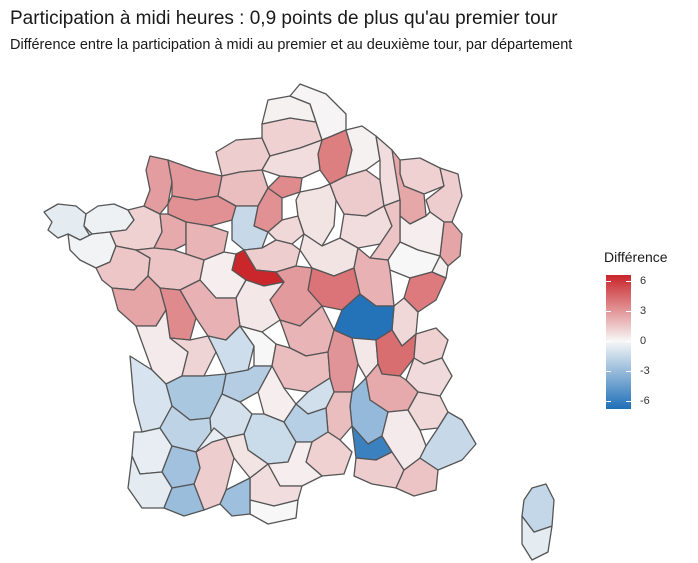 The height and width of the screenshot is (563, 698). Describe the element at coordinates (538, 508) in the screenshot. I see `department-2B` at that location.